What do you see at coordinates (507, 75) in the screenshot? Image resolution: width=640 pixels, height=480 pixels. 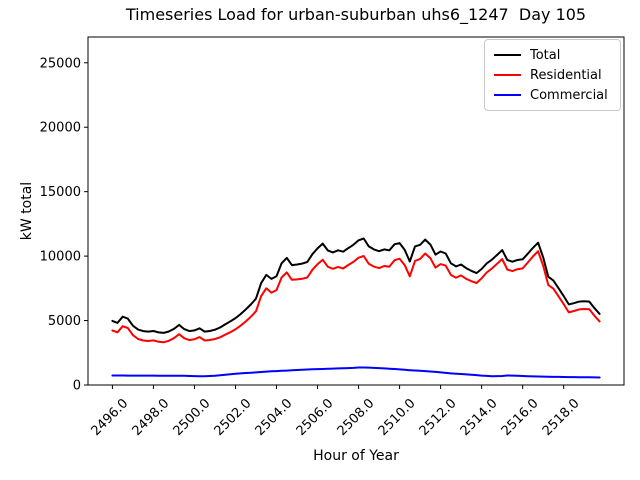 I see `legend-line-sample-residential` at bounding box center [507, 75].